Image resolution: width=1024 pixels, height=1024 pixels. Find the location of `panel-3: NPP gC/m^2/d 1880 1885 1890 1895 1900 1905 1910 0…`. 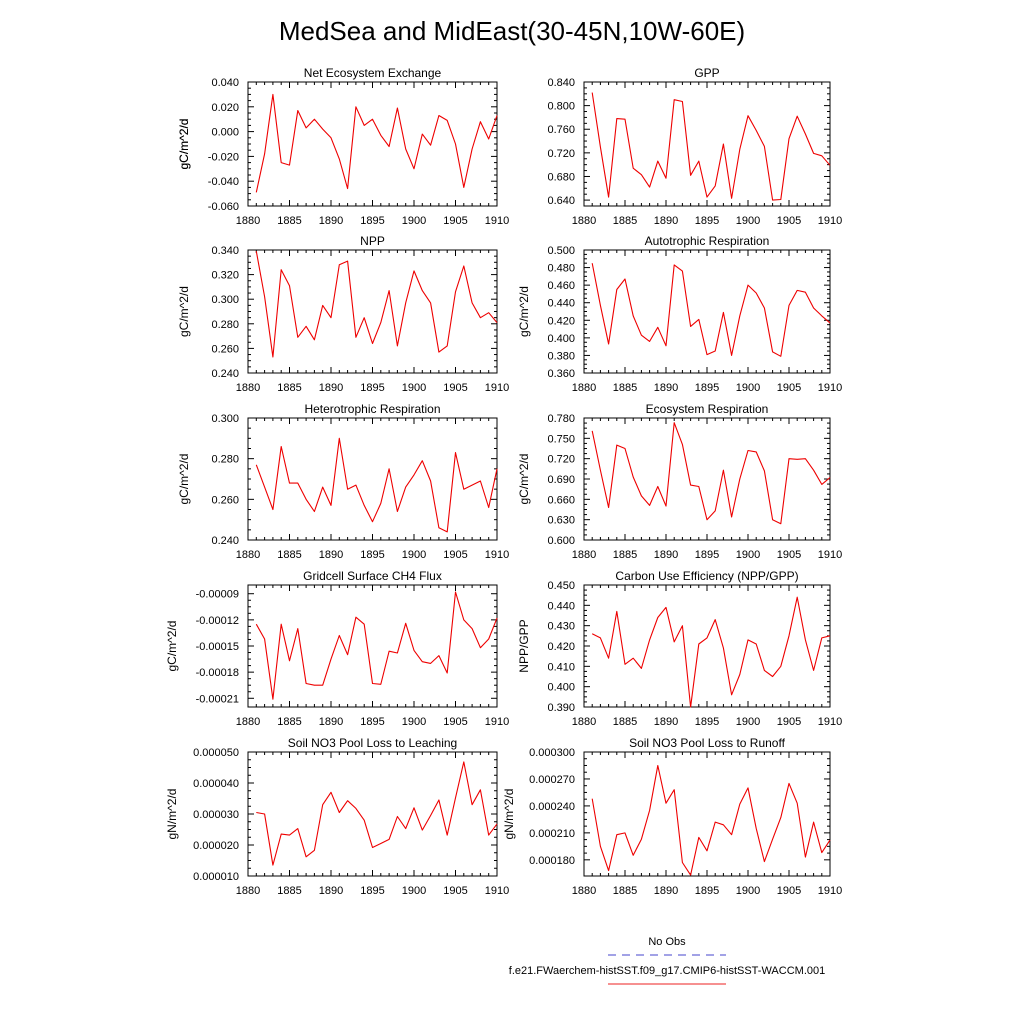

panel-3: NPP gC/m^2/d 1880 1885 1890 1895 1900 1905 1910 0… is located at coordinates (343, 314).